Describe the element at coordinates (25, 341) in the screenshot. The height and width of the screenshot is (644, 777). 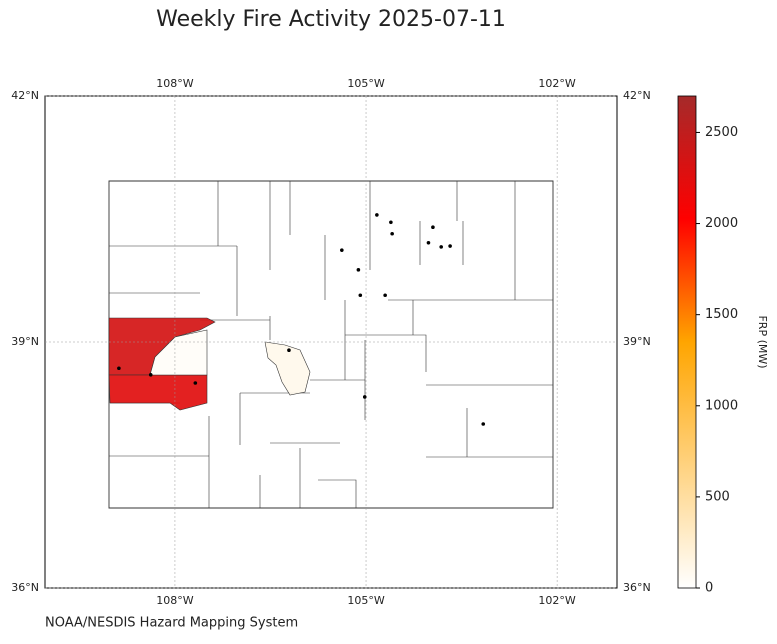
I see `y-tick-label-left: 39°N` at that location.